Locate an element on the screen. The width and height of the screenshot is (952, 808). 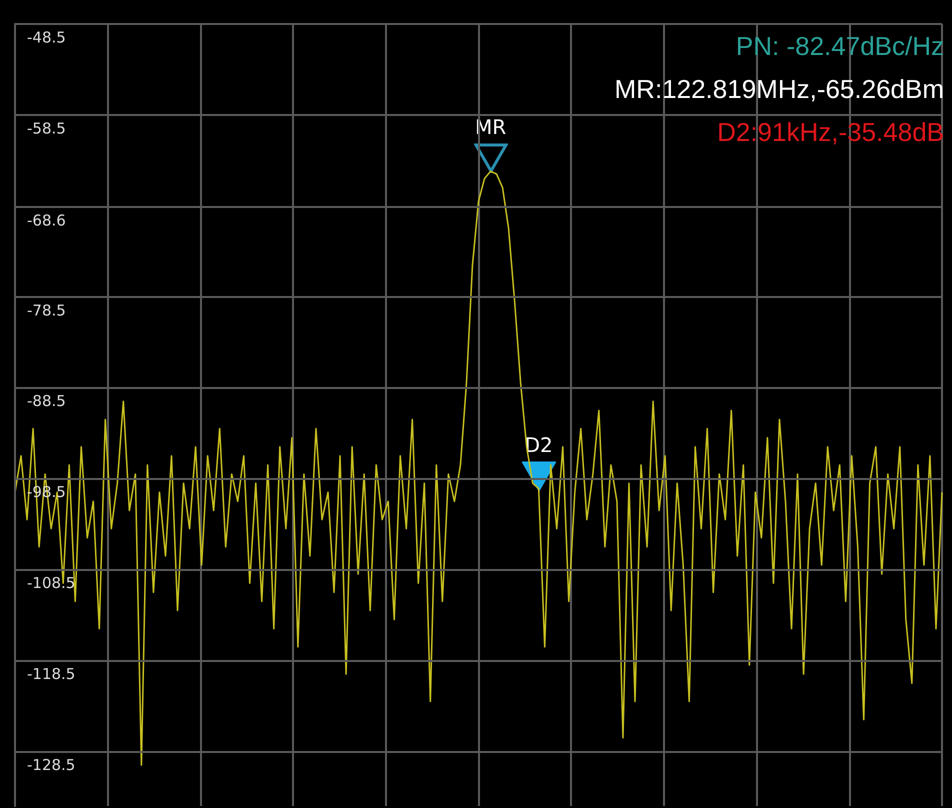
y-tick-label: -118.5 is located at coordinates (51, 674).